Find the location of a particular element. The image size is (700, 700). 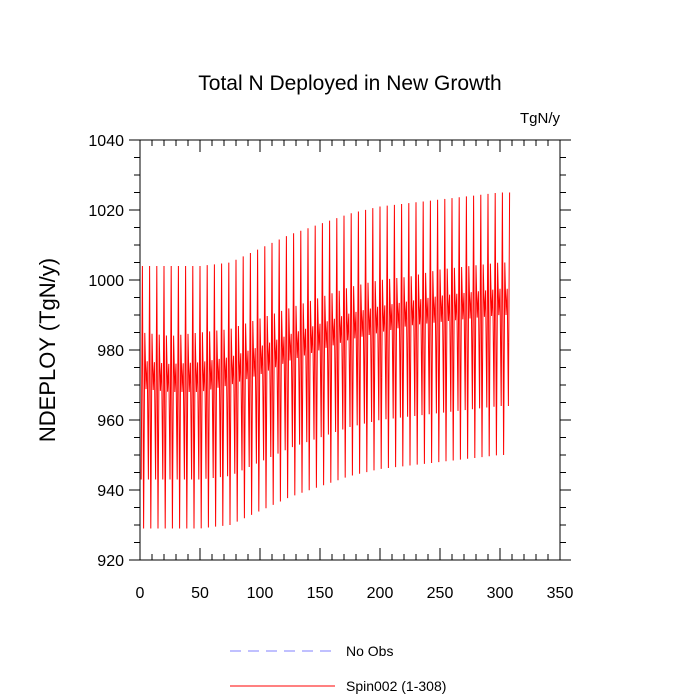

x-tick-label: 100 is located at coordinates (260, 593).